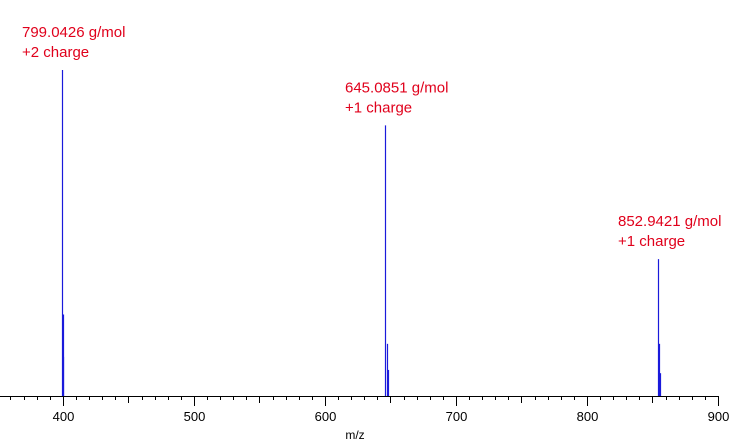 This screenshot has width=738, height=445. I want to click on x-axis: 400 500 600 700 800 900, so click(364, 410).